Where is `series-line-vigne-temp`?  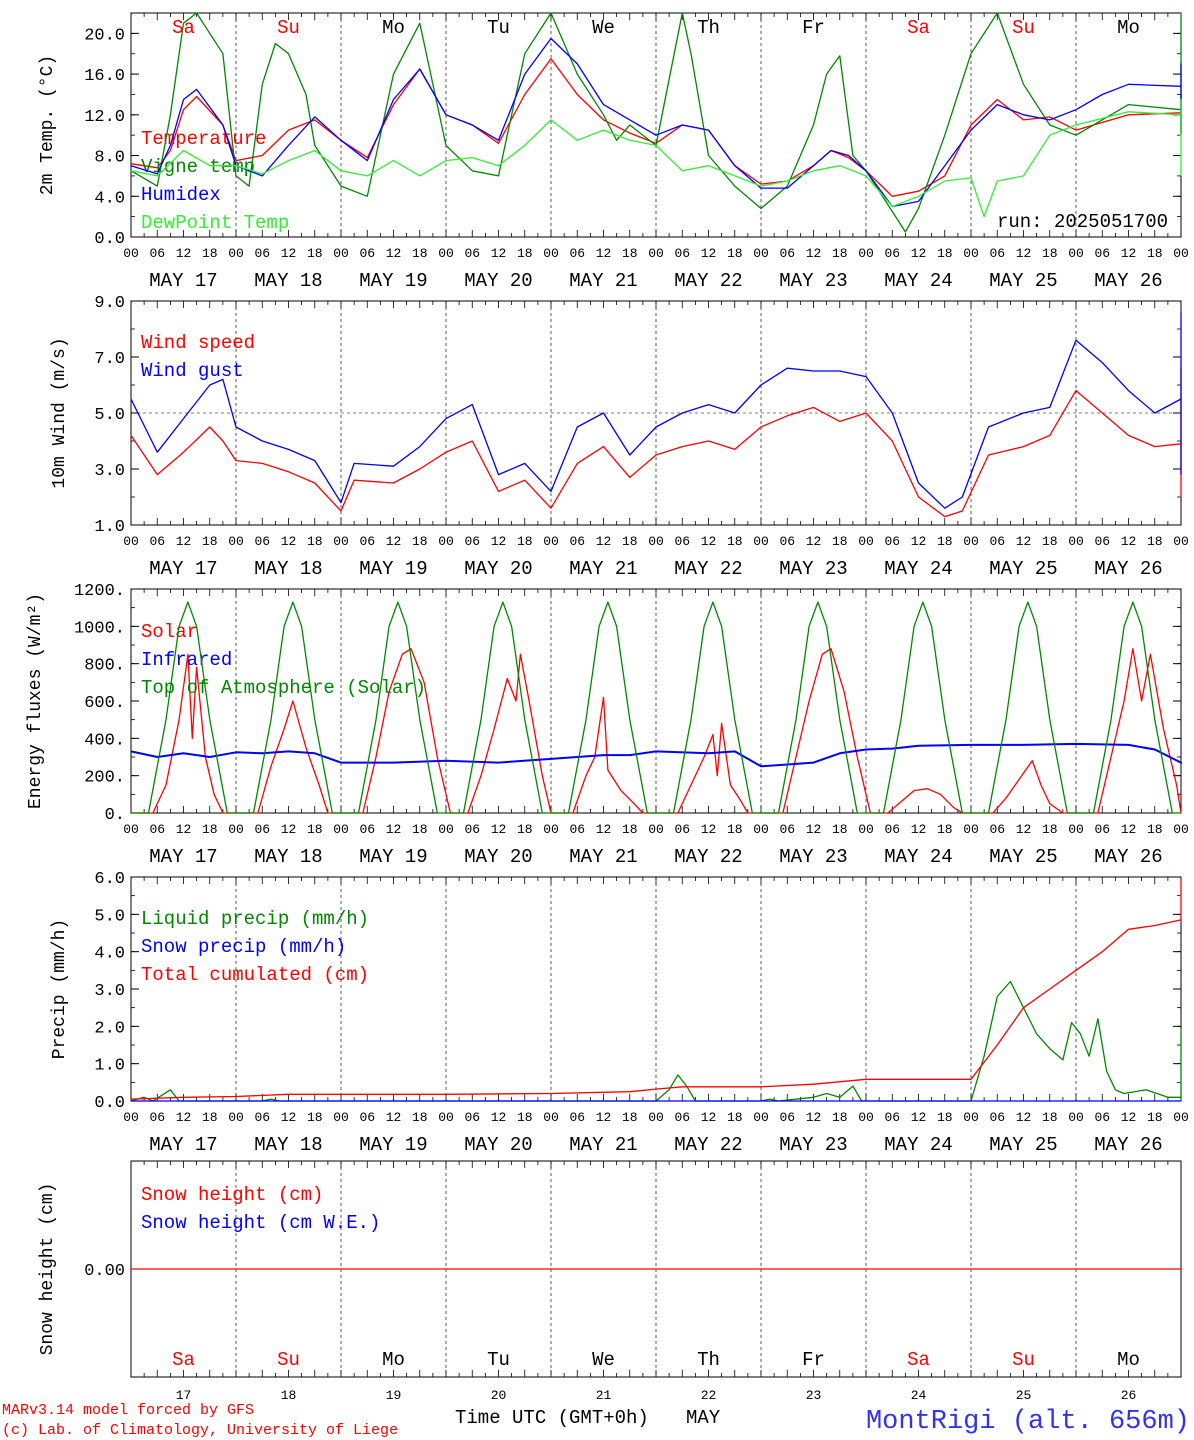
series-line-vigne-temp is located at coordinates (656, 122).